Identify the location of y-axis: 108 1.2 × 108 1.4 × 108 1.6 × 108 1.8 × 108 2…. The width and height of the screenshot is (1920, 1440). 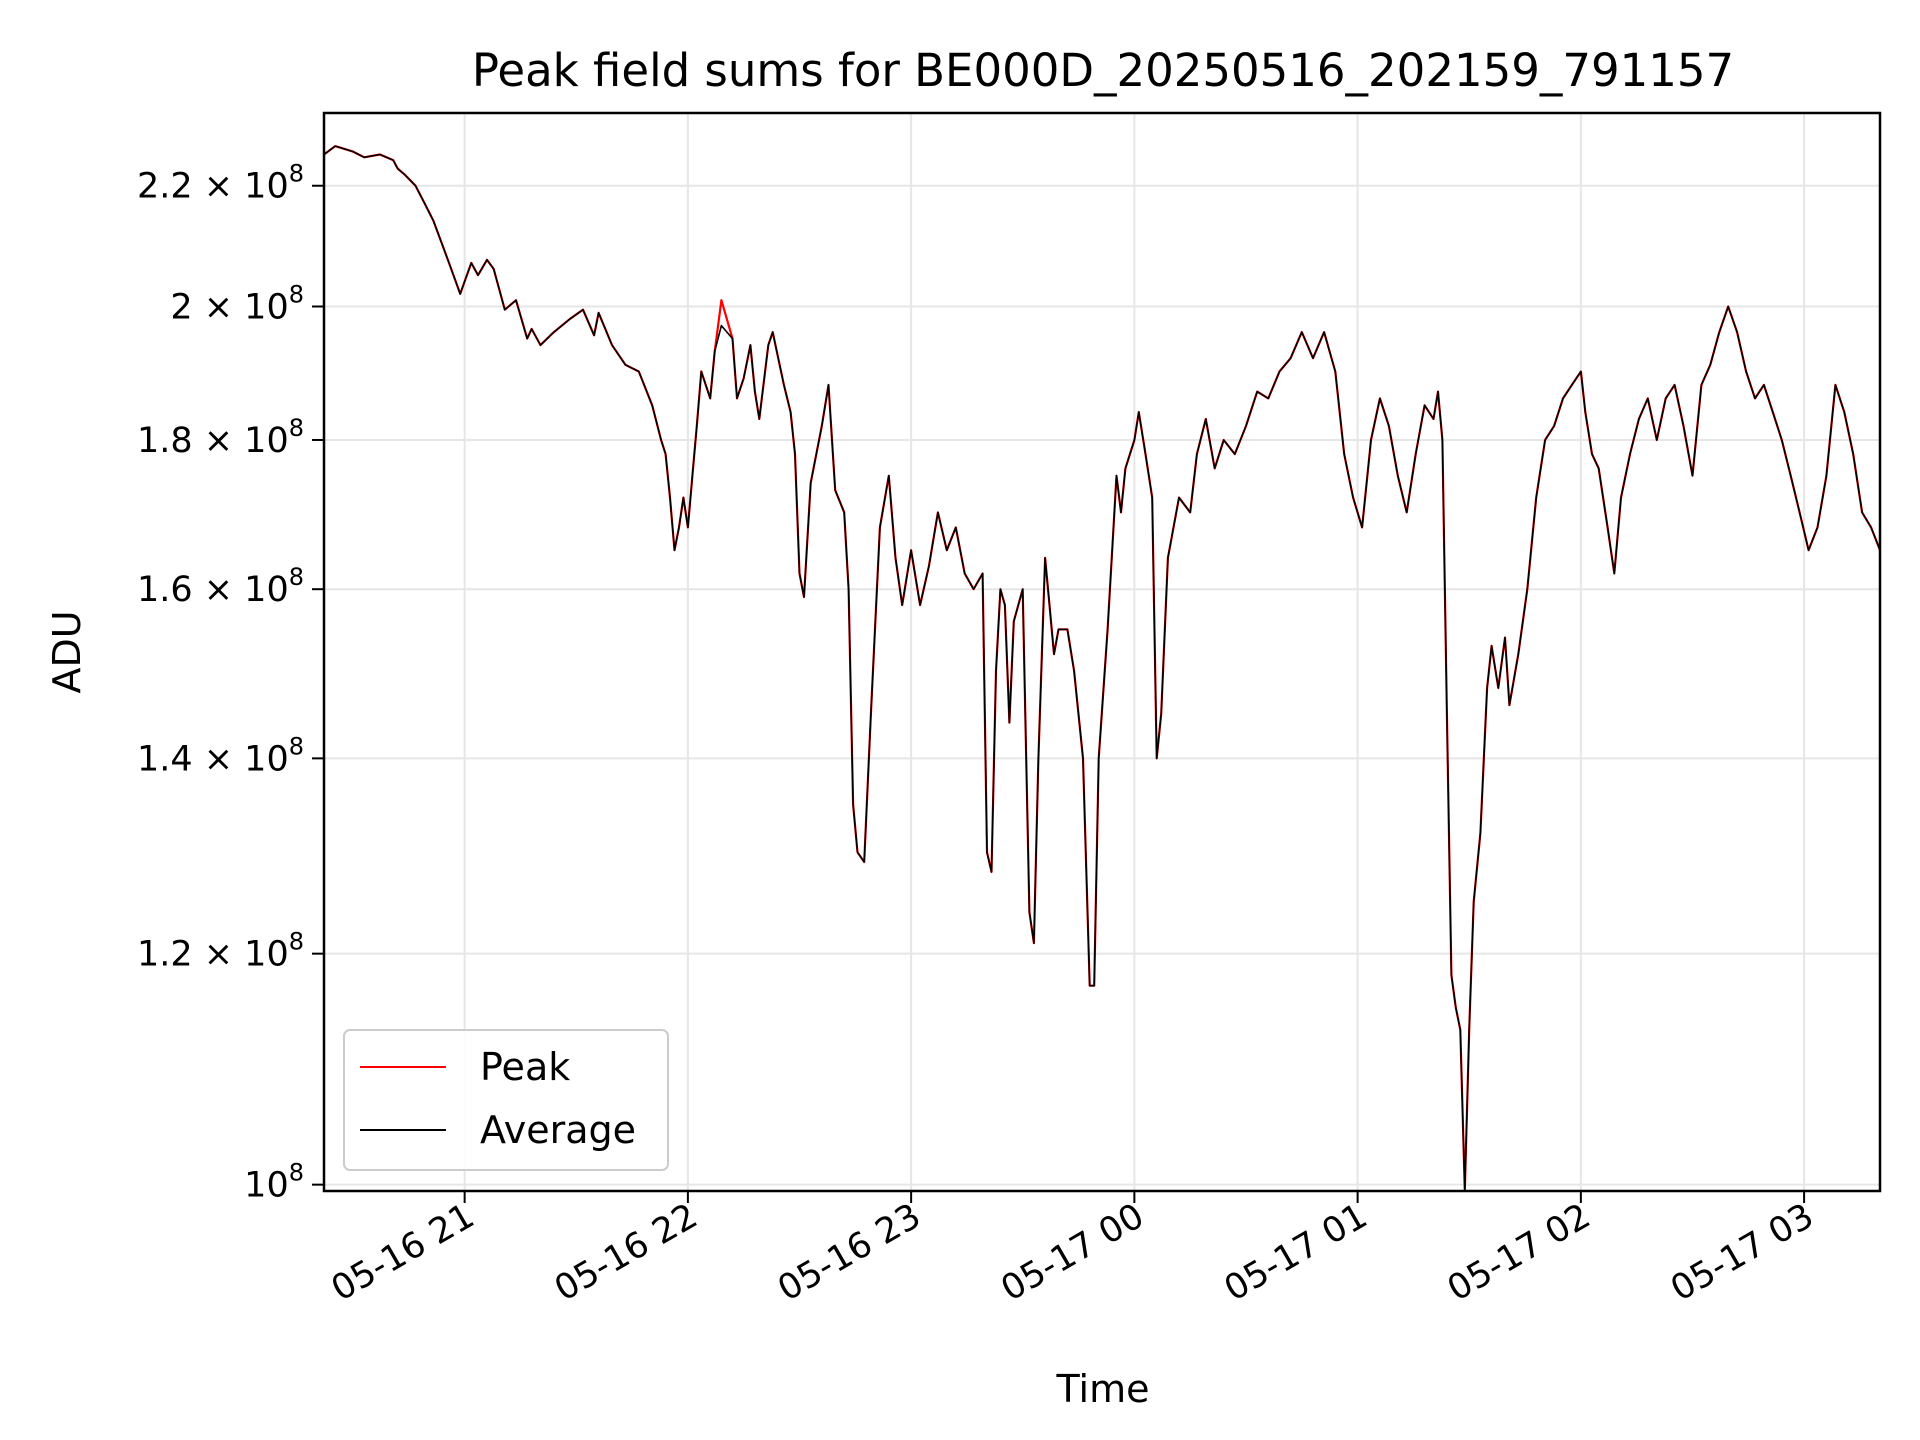
(230, 683).